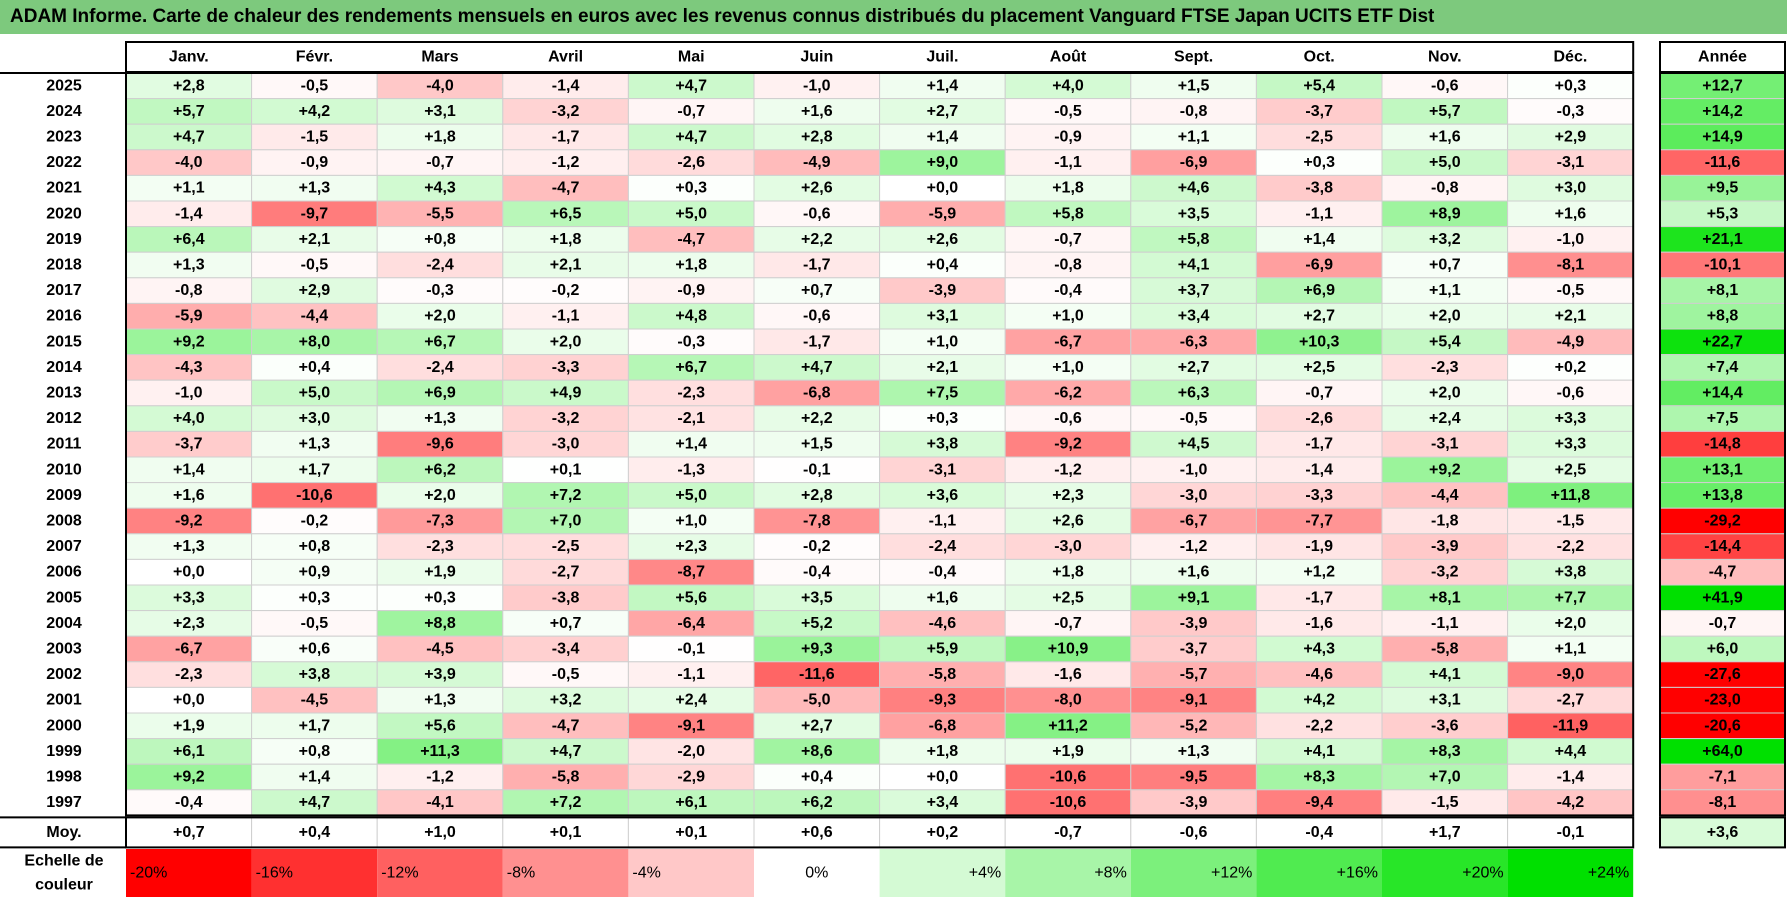 This screenshot has height=912, width=1787. Describe the element at coordinates (1319, 469) in the screenshot. I see `cell-value-2010-10: -1,4` at that location.